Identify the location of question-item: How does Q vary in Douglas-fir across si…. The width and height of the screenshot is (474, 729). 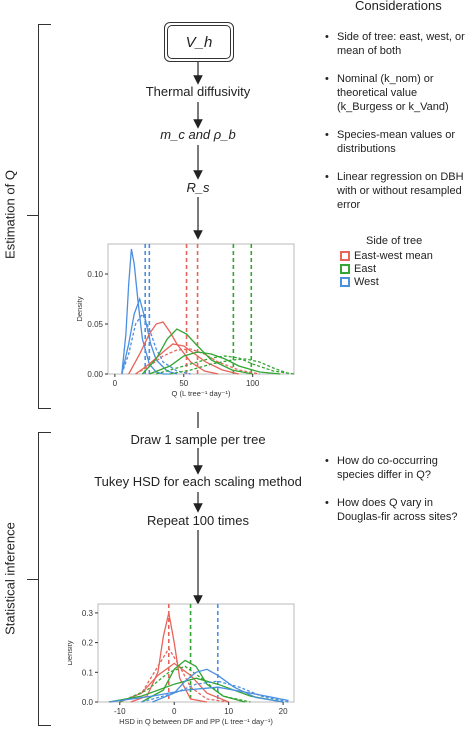
(399, 510).